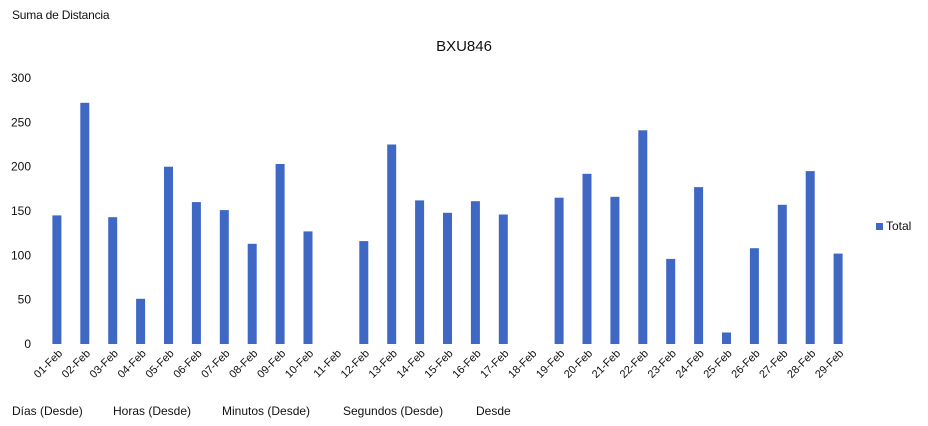 This screenshot has width=928, height=426. Describe the element at coordinates (503, 279) in the screenshot. I see `bar-17-Feb` at that location.